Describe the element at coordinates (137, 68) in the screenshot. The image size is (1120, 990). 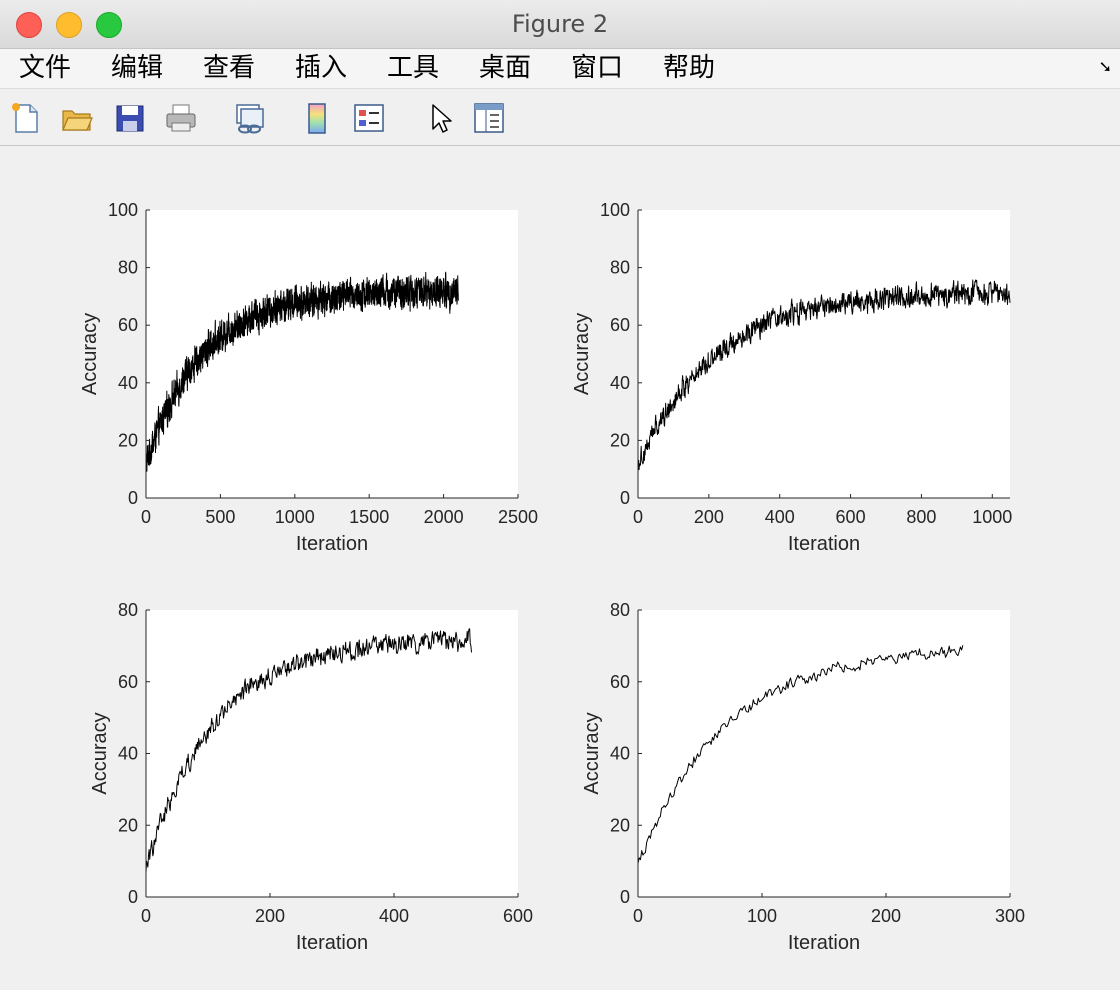
I see `menu-edit: 编辑` at that location.